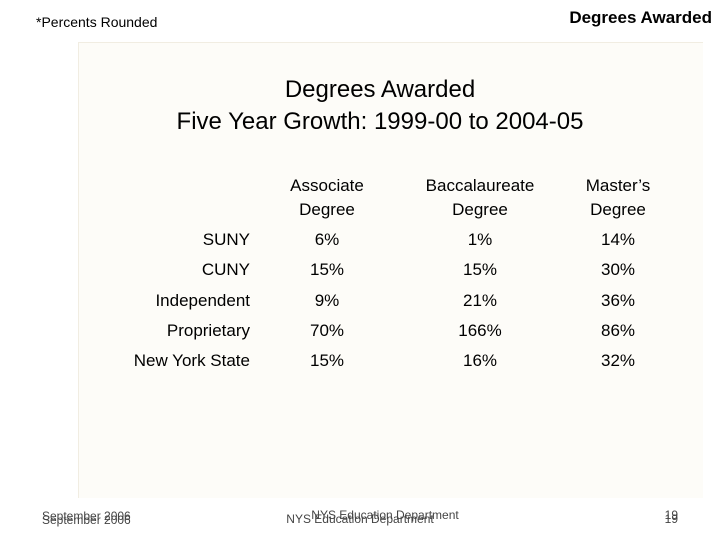 Image resolution: width=720 pixels, height=540 pixels. I want to click on cell: 86%, so click(618, 330).